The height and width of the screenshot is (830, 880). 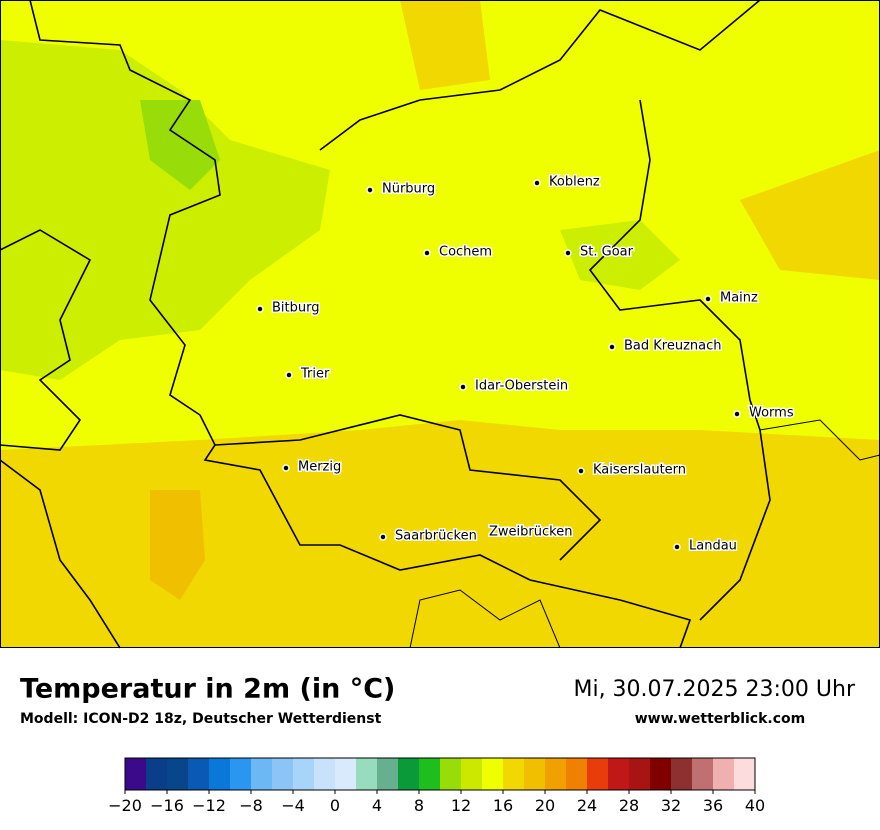 What do you see at coordinates (419, 805) in the screenshot?
I see `colorbar-tick-label: 8` at bounding box center [419, 805].